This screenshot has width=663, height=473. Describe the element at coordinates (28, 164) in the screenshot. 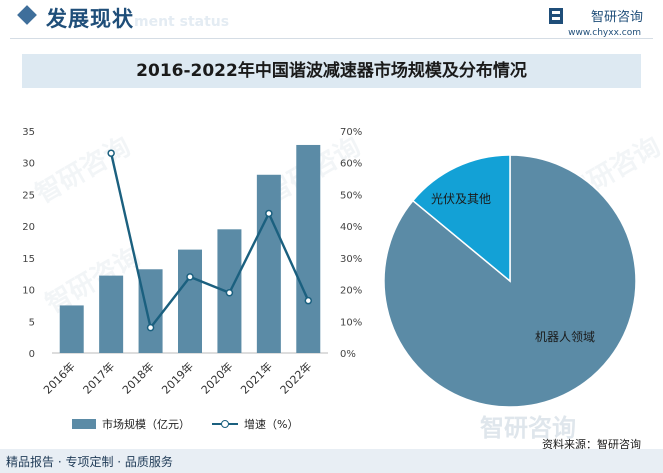

I see `left-axis-tick-label: 30` at that location.